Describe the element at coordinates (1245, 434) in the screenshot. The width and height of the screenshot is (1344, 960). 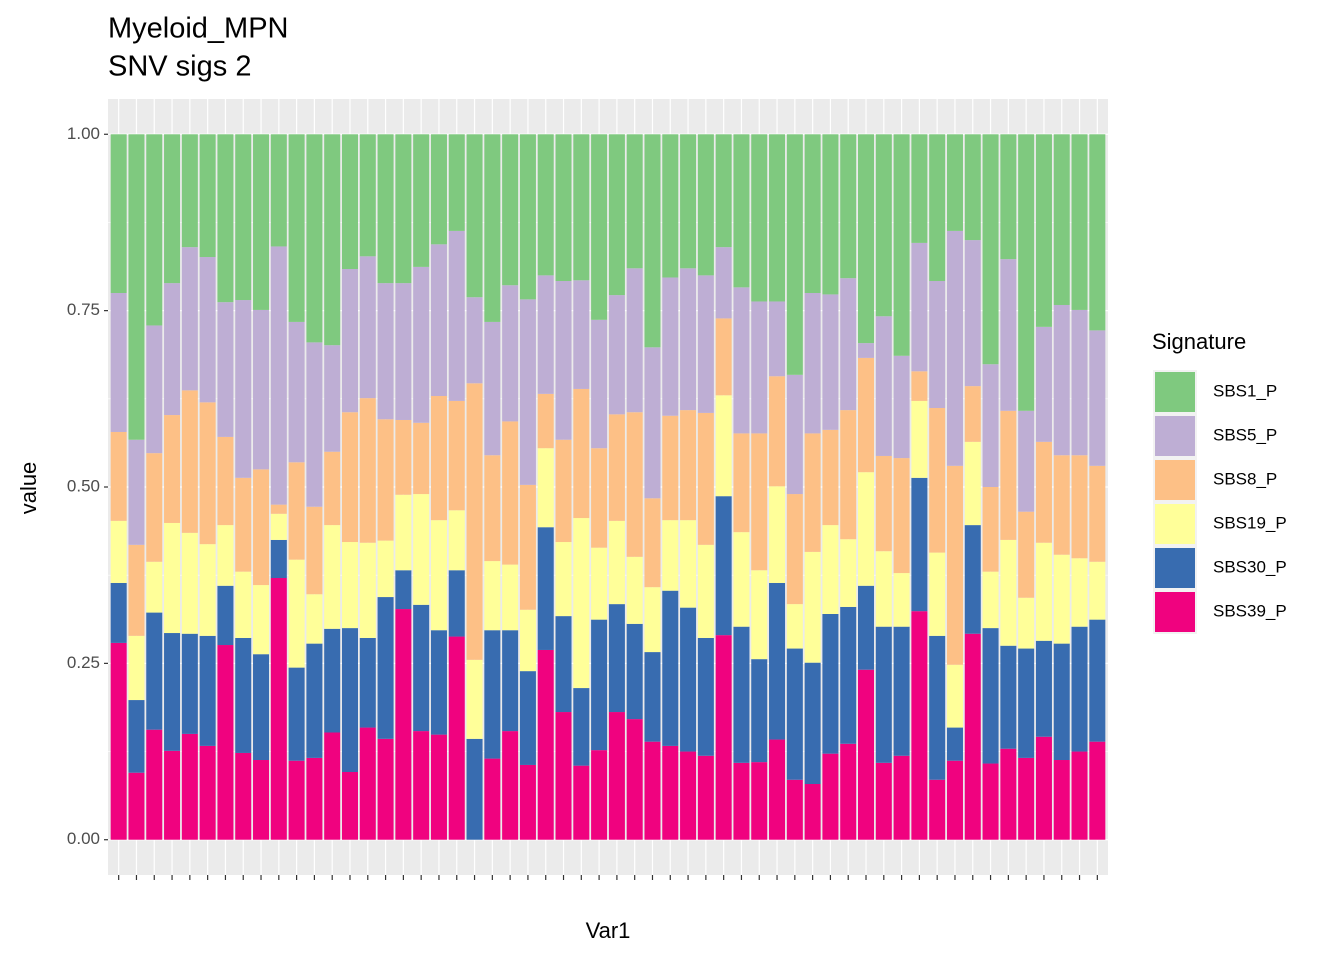
I see `legend-label: SBS5_P` at that location.